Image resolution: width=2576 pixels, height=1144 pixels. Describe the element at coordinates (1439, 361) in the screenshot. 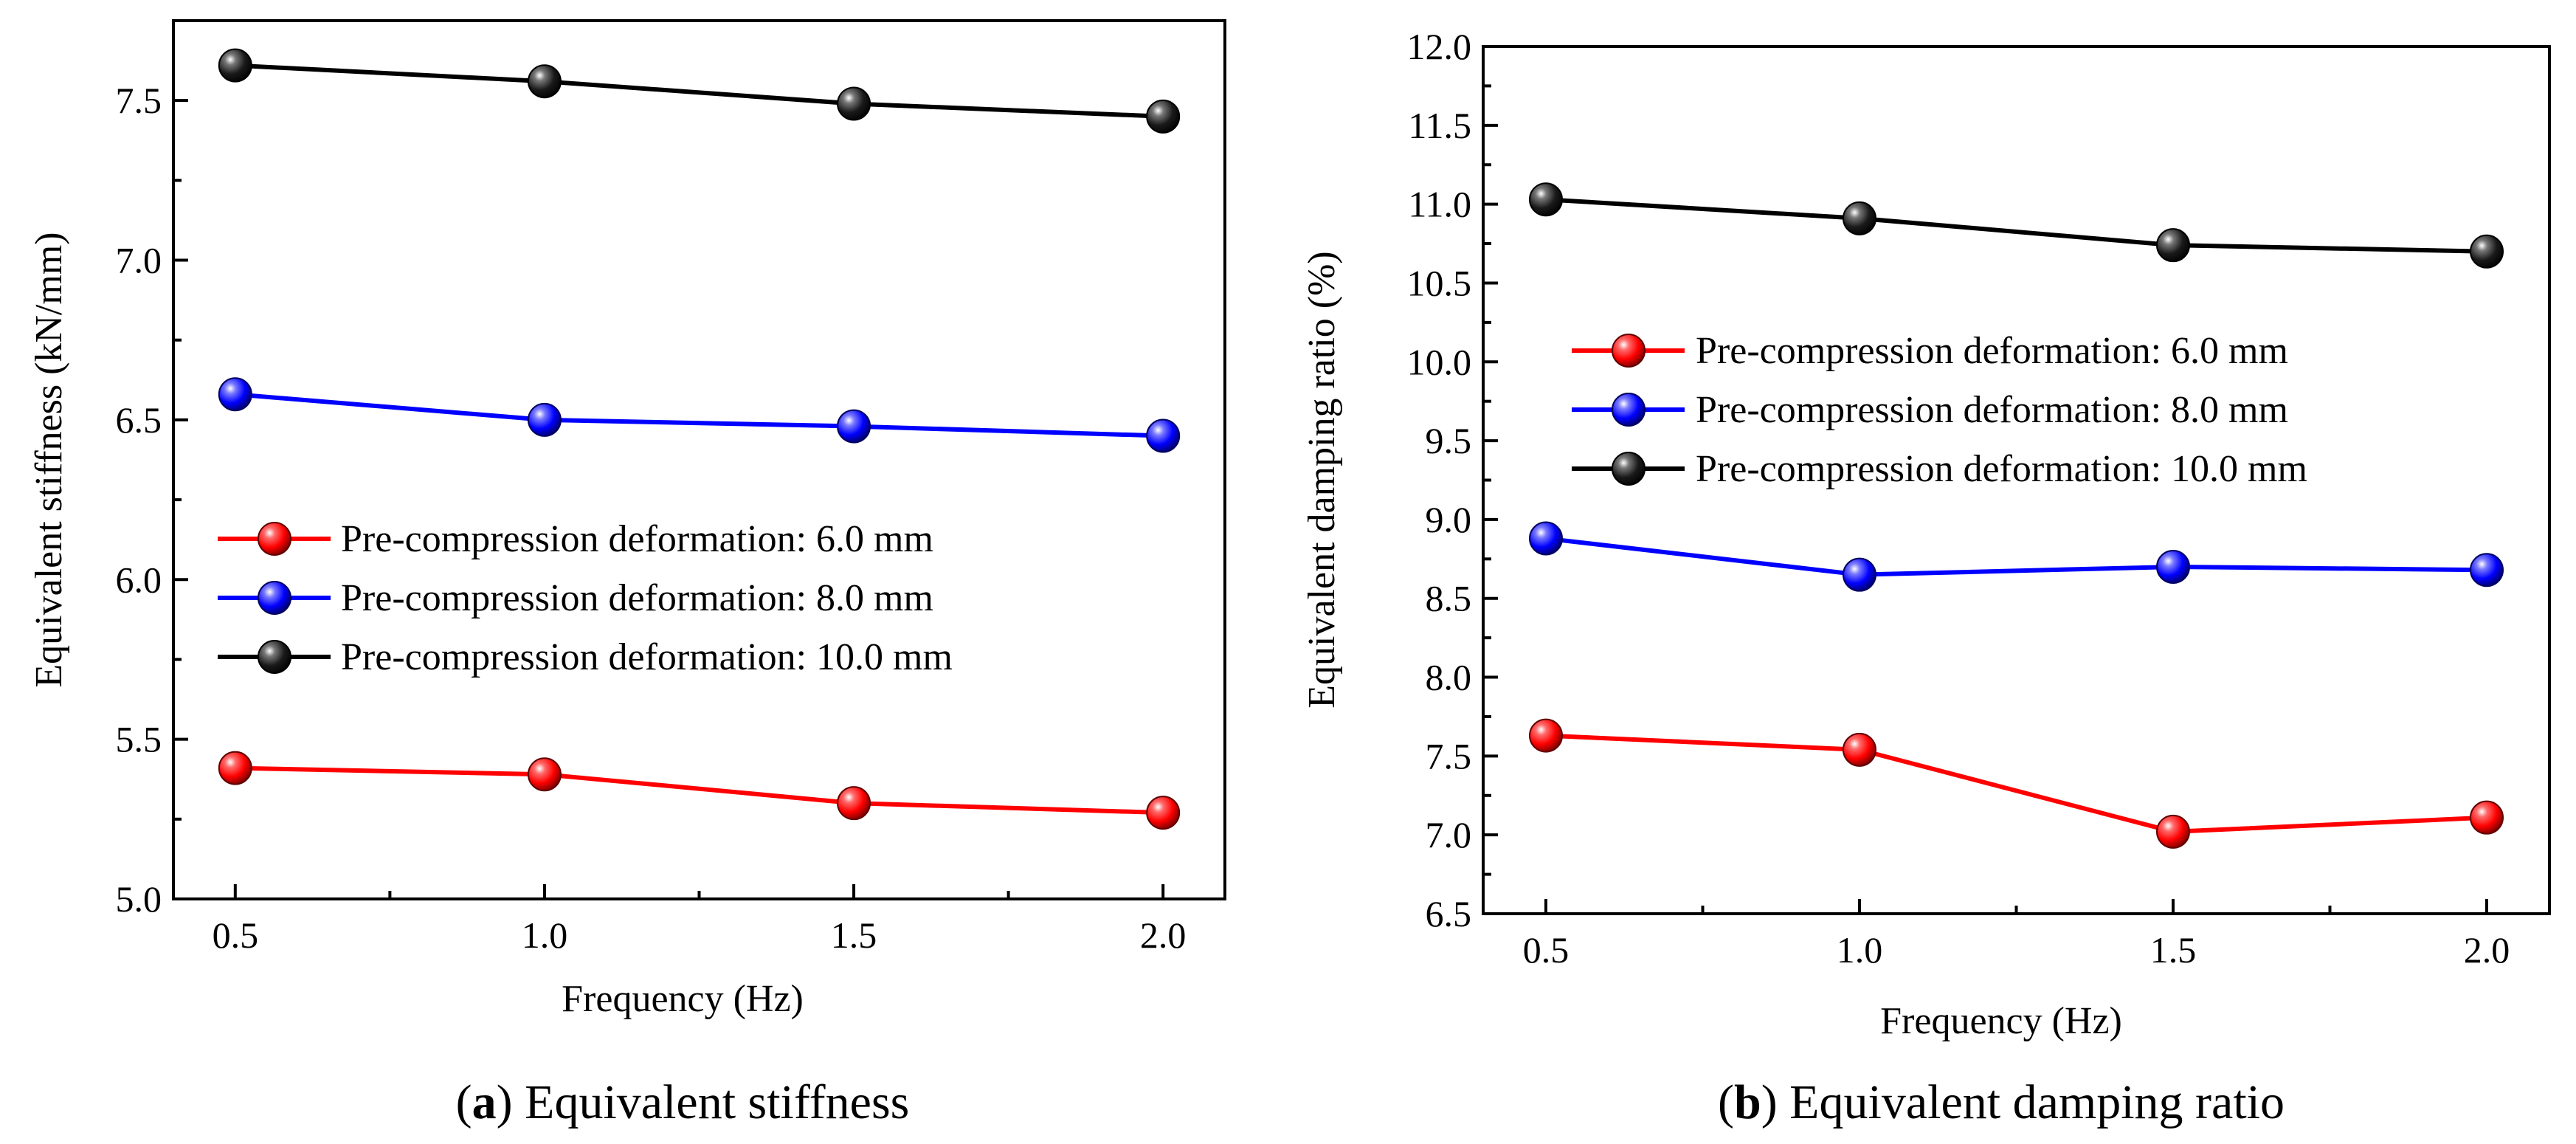

I see `y-tick-label: 10.0` at that location.